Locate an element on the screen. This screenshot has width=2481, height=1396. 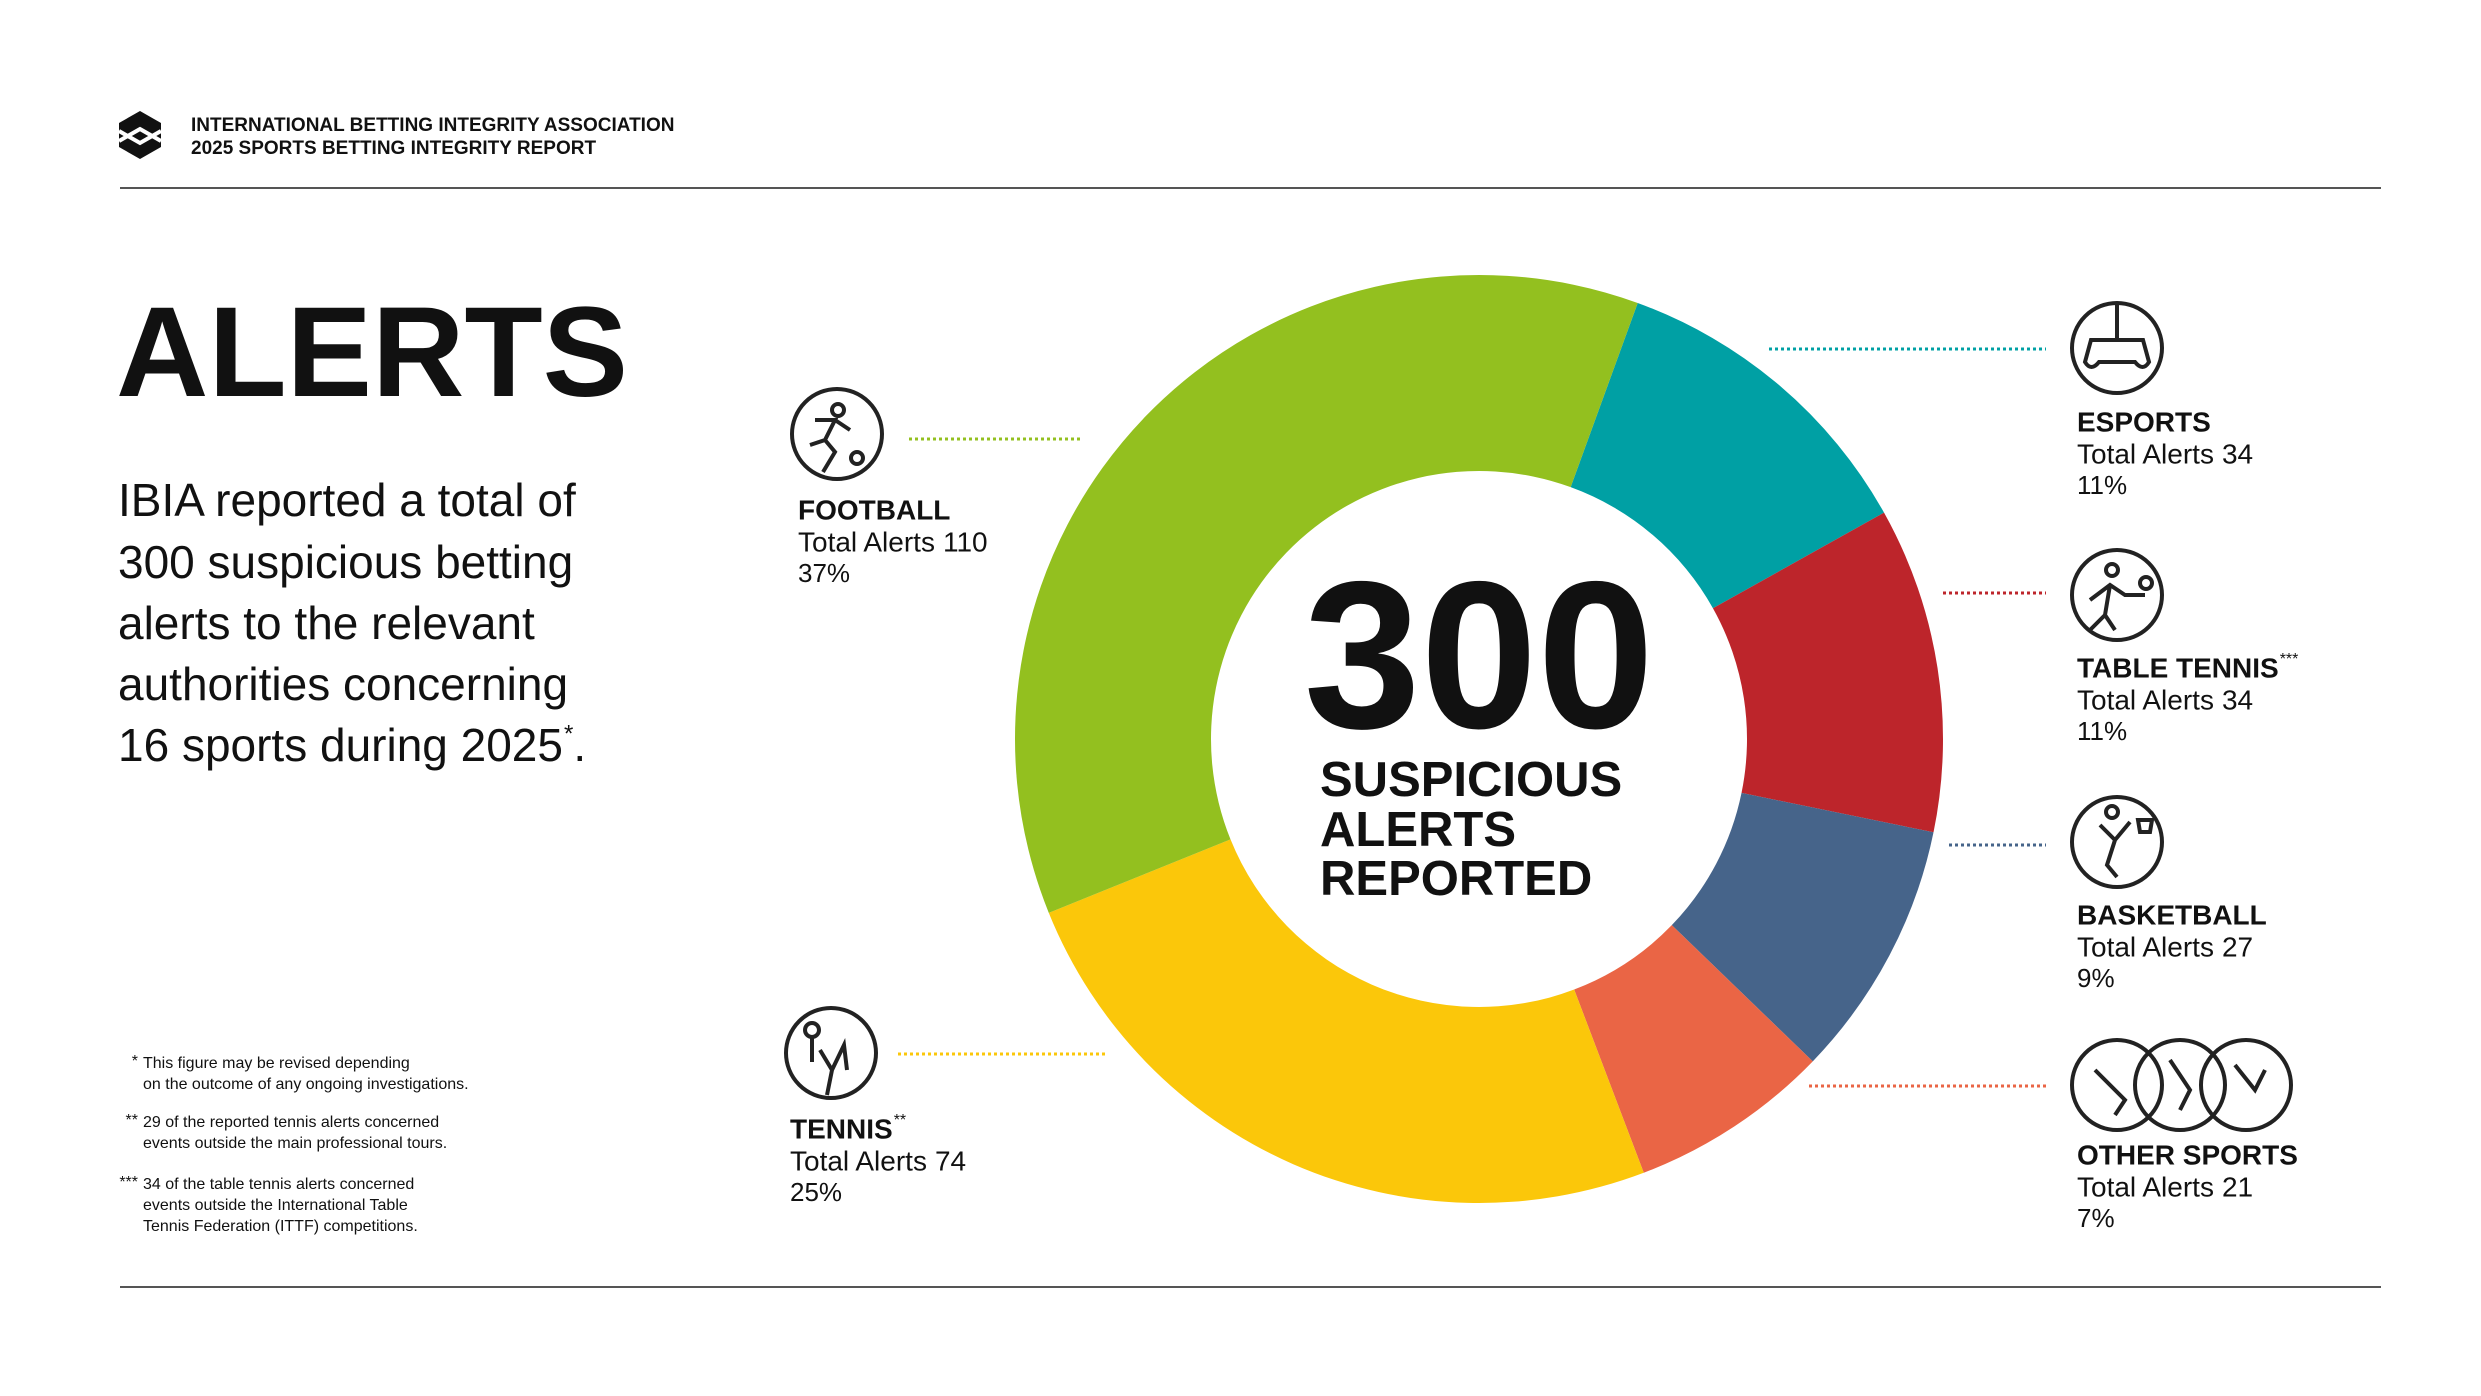
value-label: 21 is located at coordinates (2237, 1186).